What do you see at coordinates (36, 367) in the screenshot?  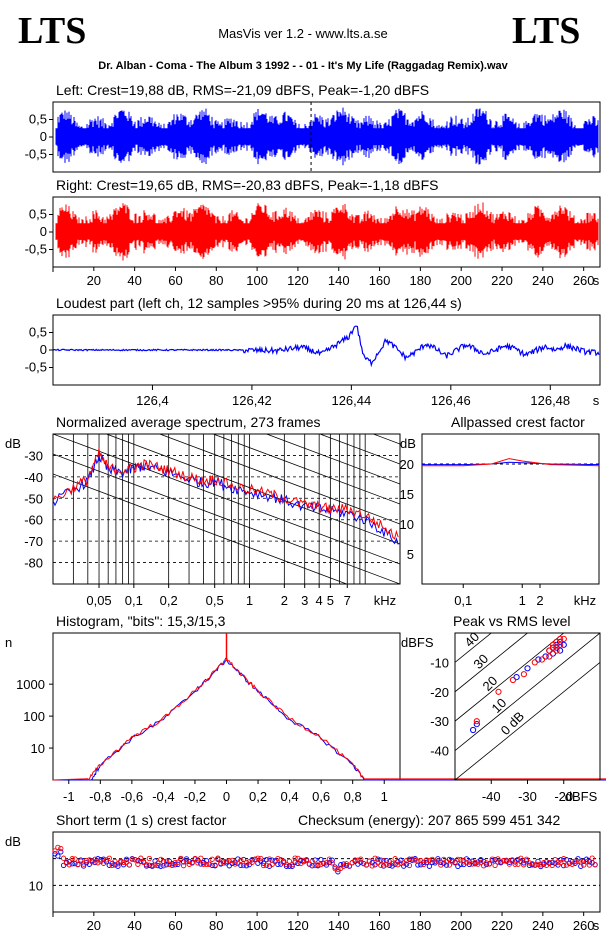 I see `loudest-ytick-label: -0,5` at bounding box center [36, 367].